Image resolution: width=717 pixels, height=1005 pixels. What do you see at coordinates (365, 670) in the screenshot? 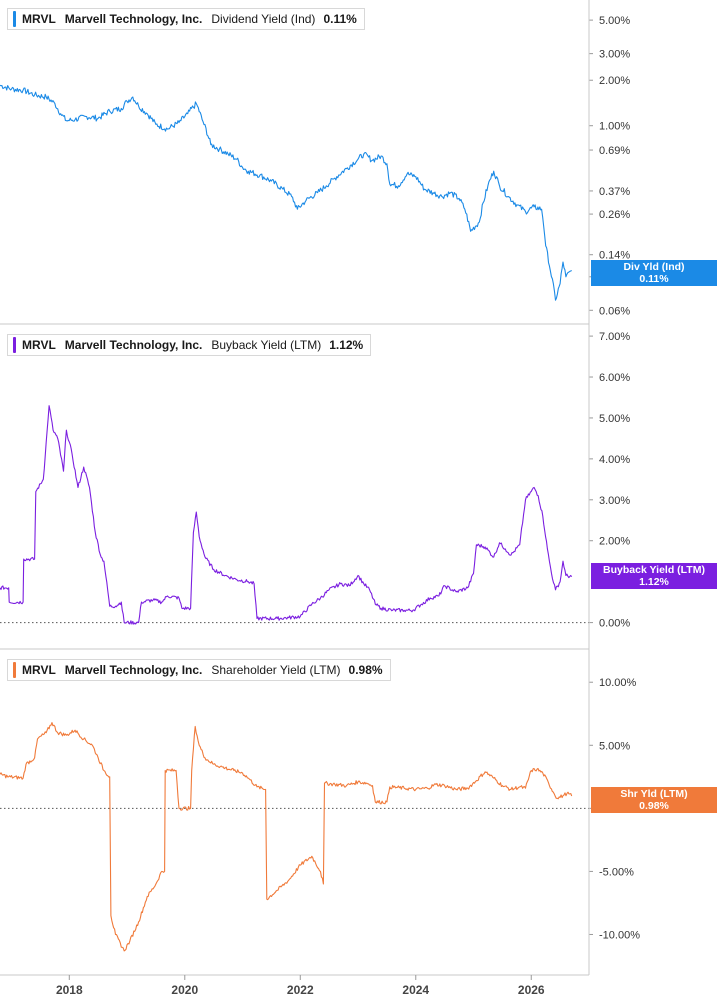
I see `legend-value: 0.98%` at bounding box center [365, 670].